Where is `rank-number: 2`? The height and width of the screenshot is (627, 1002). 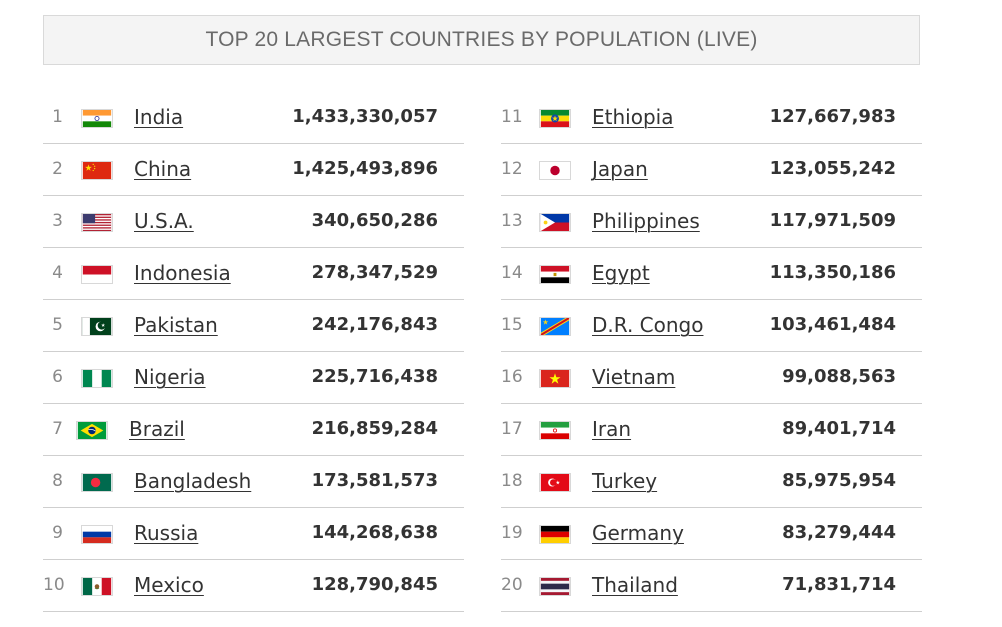 rank-number: 2 is located at coordinates (57, 169).